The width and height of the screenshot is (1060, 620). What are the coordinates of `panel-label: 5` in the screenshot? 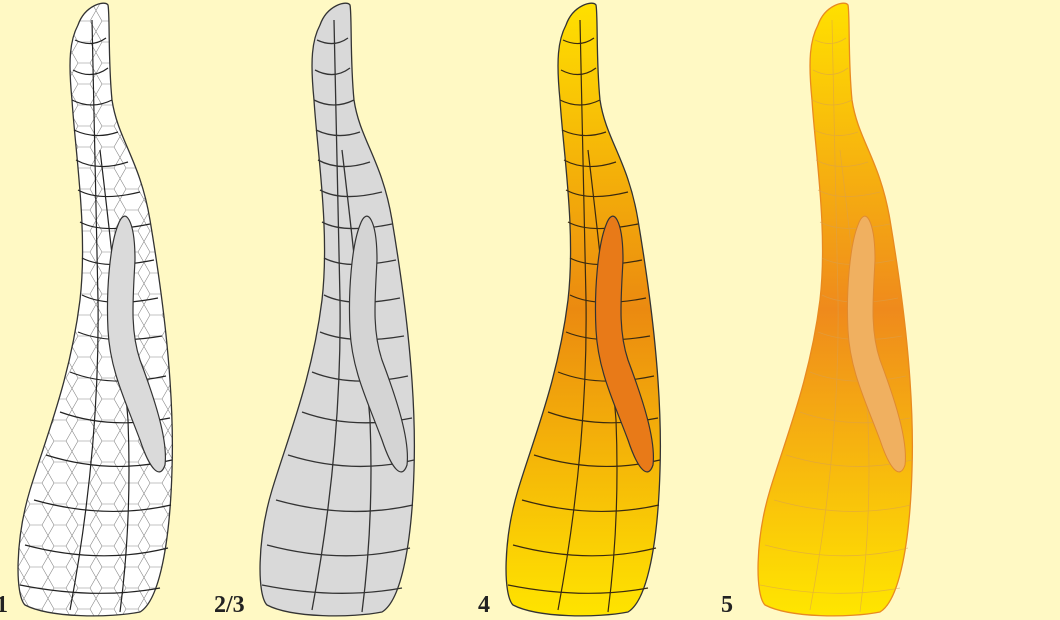 It's located at (727, 605).